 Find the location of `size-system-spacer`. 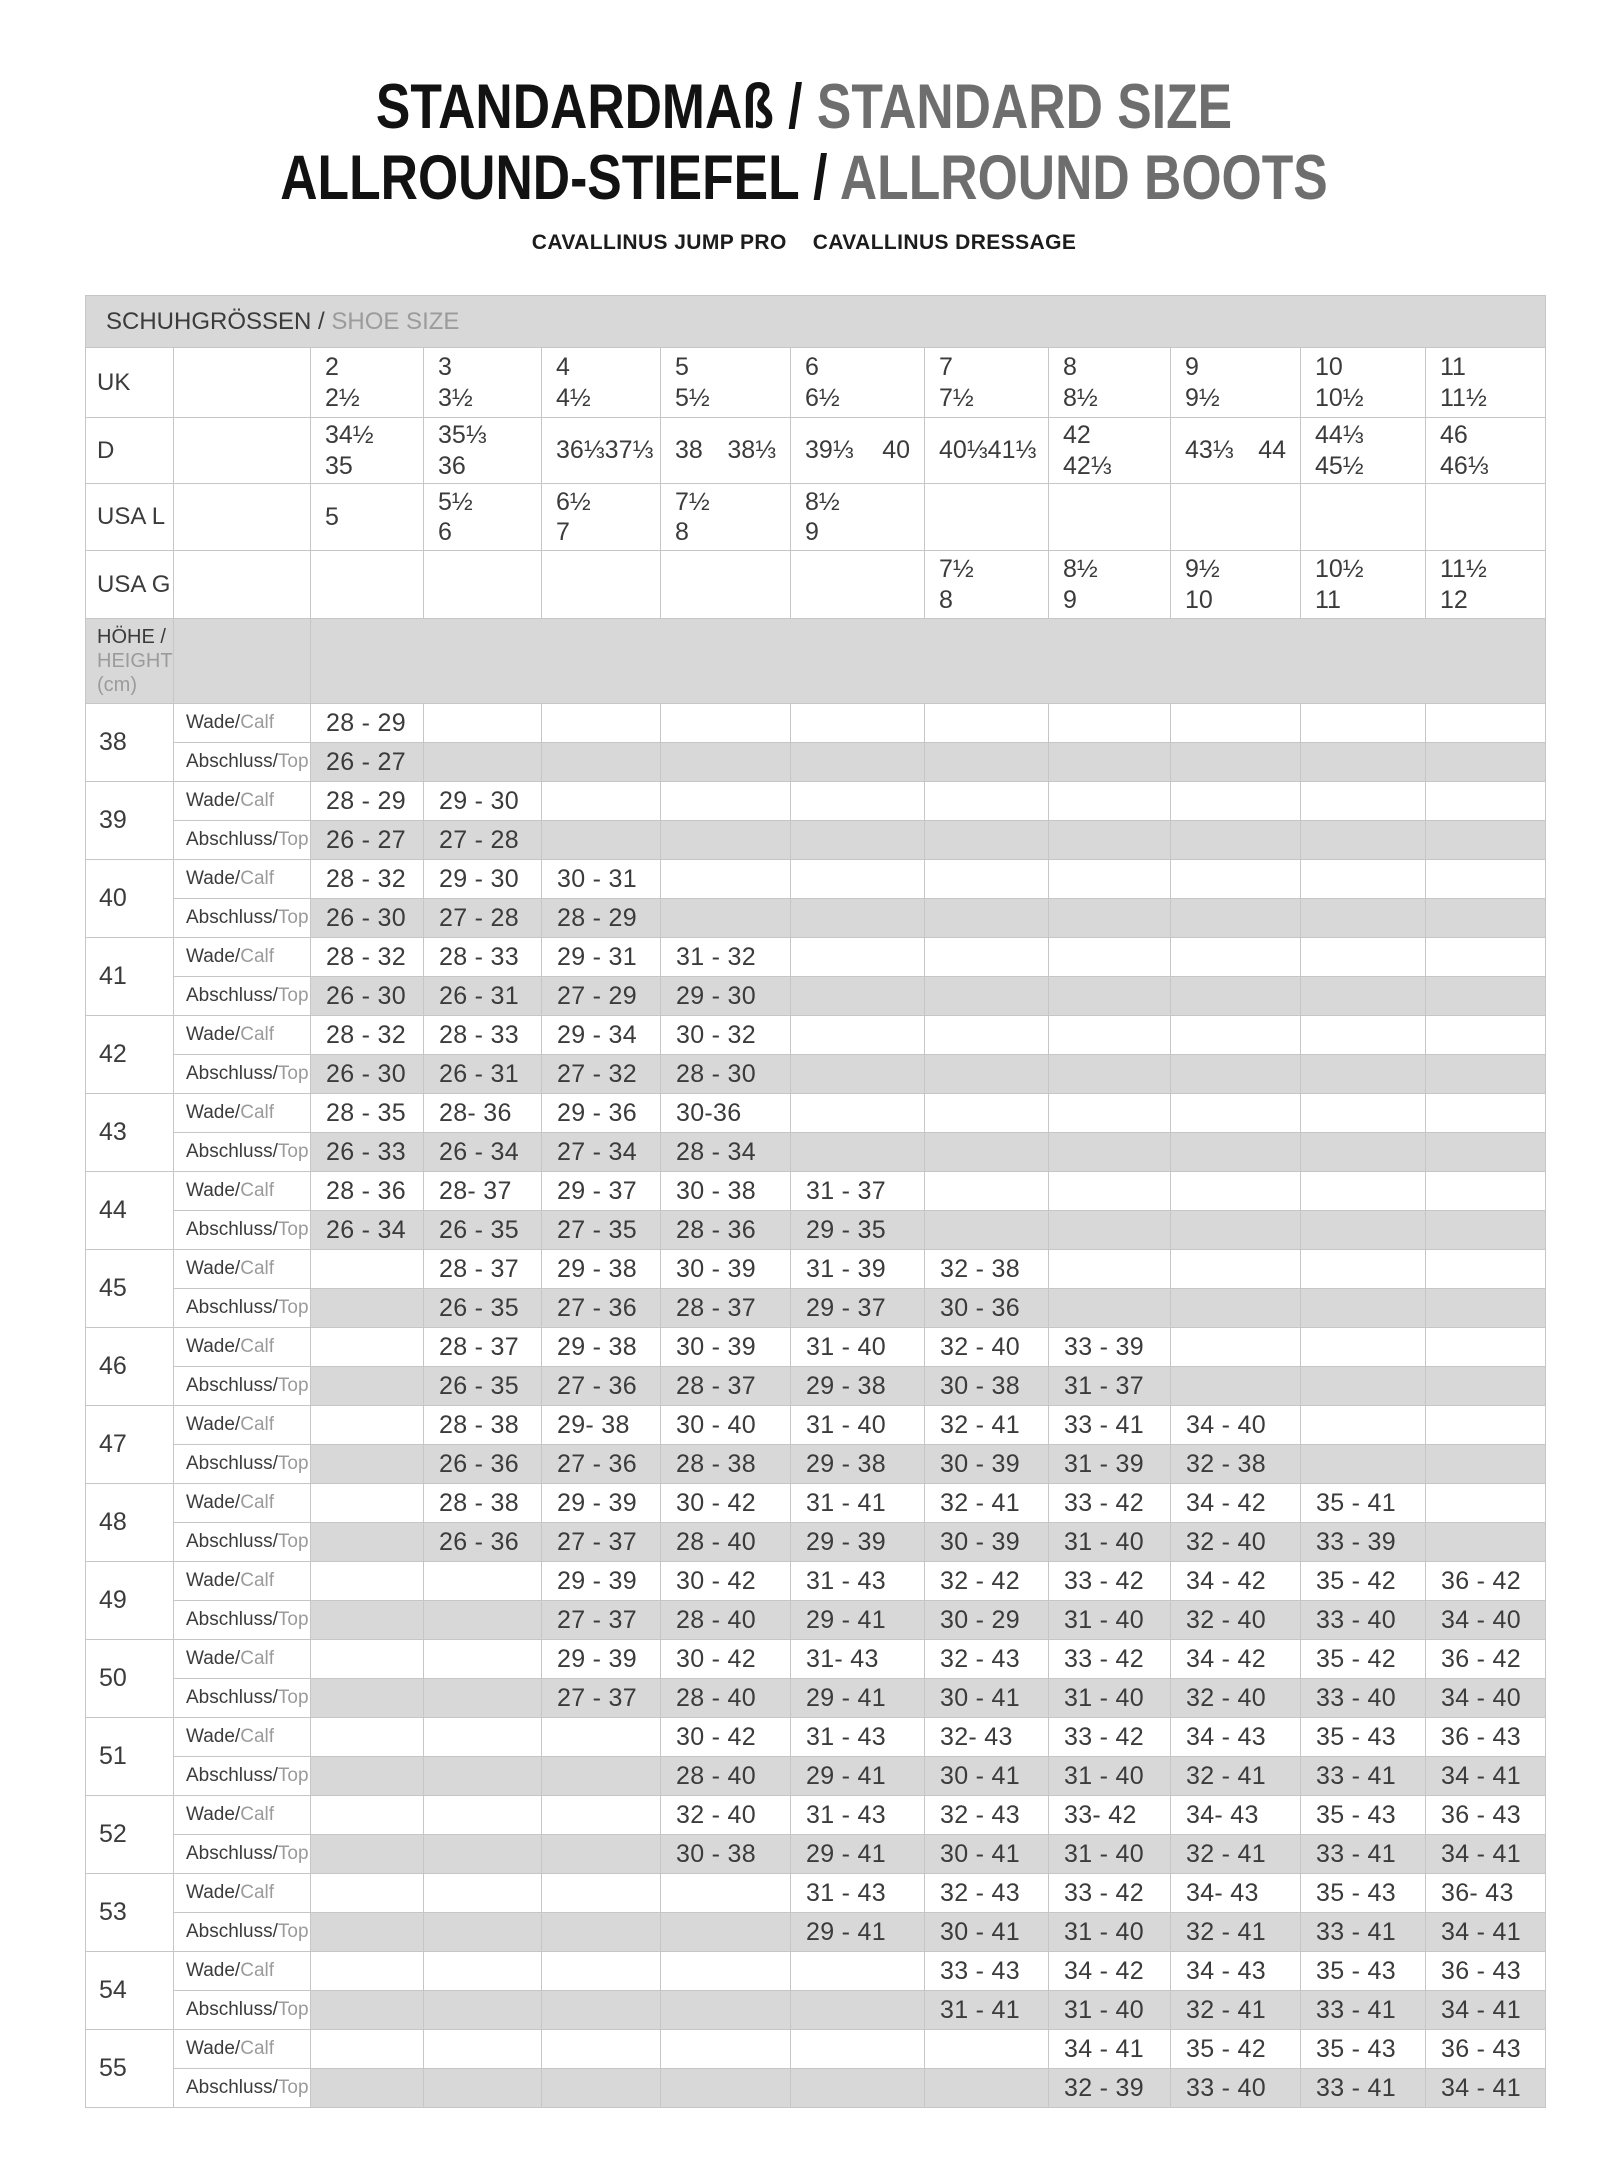

size-system-spacer is located at coordinates (242, 585).